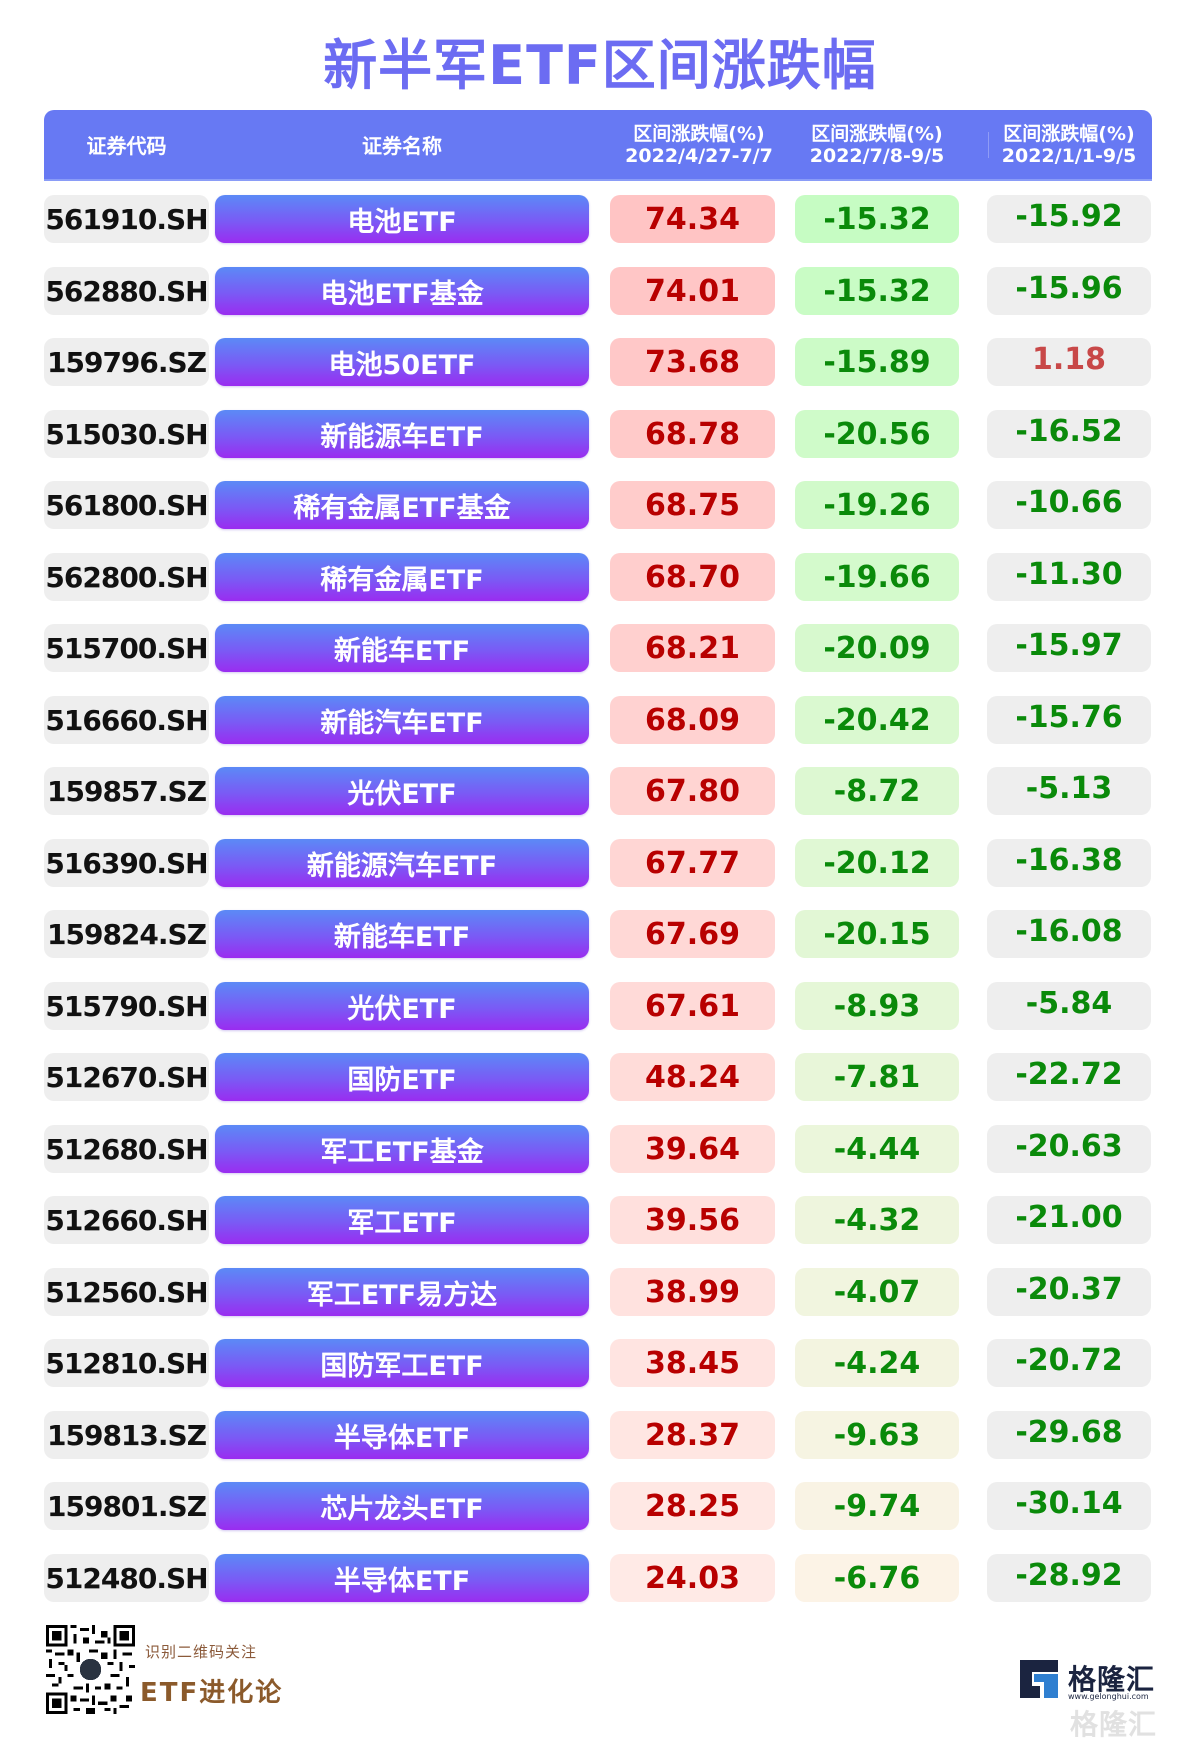 This screenshot has height=1743, width=1200. I want to click on change-period-1-value: 68.78, so click(692, 434).